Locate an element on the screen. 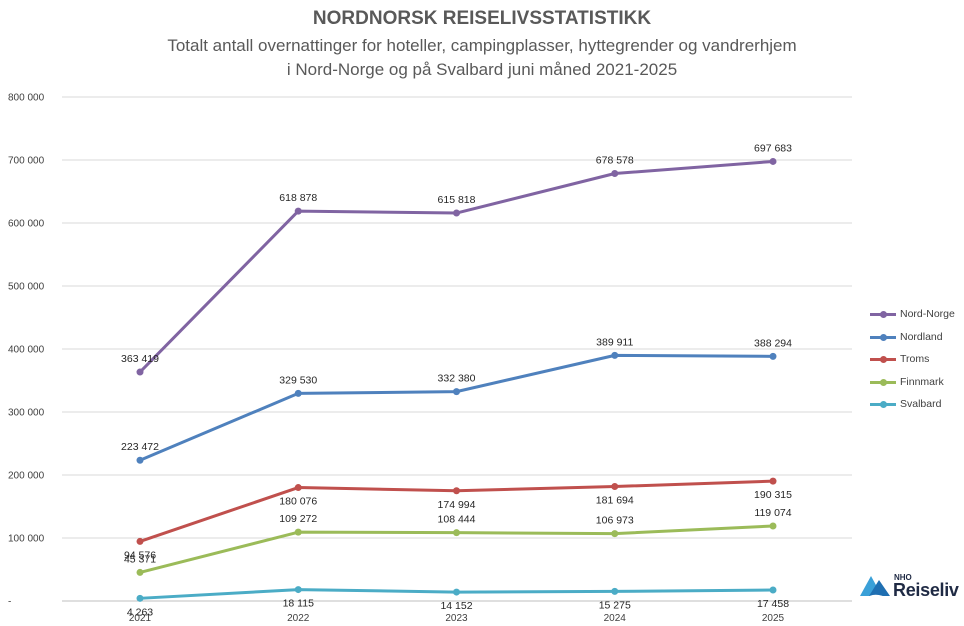  legend-label: Troms is located at coordinates (915, 359).